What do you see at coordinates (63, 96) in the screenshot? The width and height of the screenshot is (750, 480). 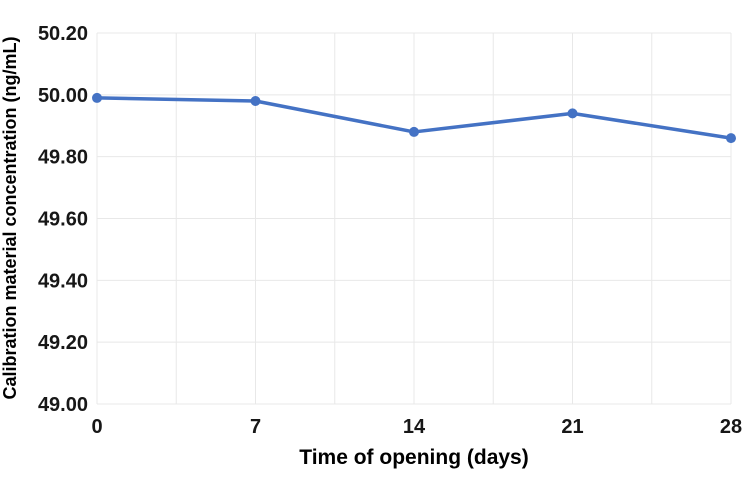 I see `y-tick-label: 50.00` at bounding box center [63, 96].